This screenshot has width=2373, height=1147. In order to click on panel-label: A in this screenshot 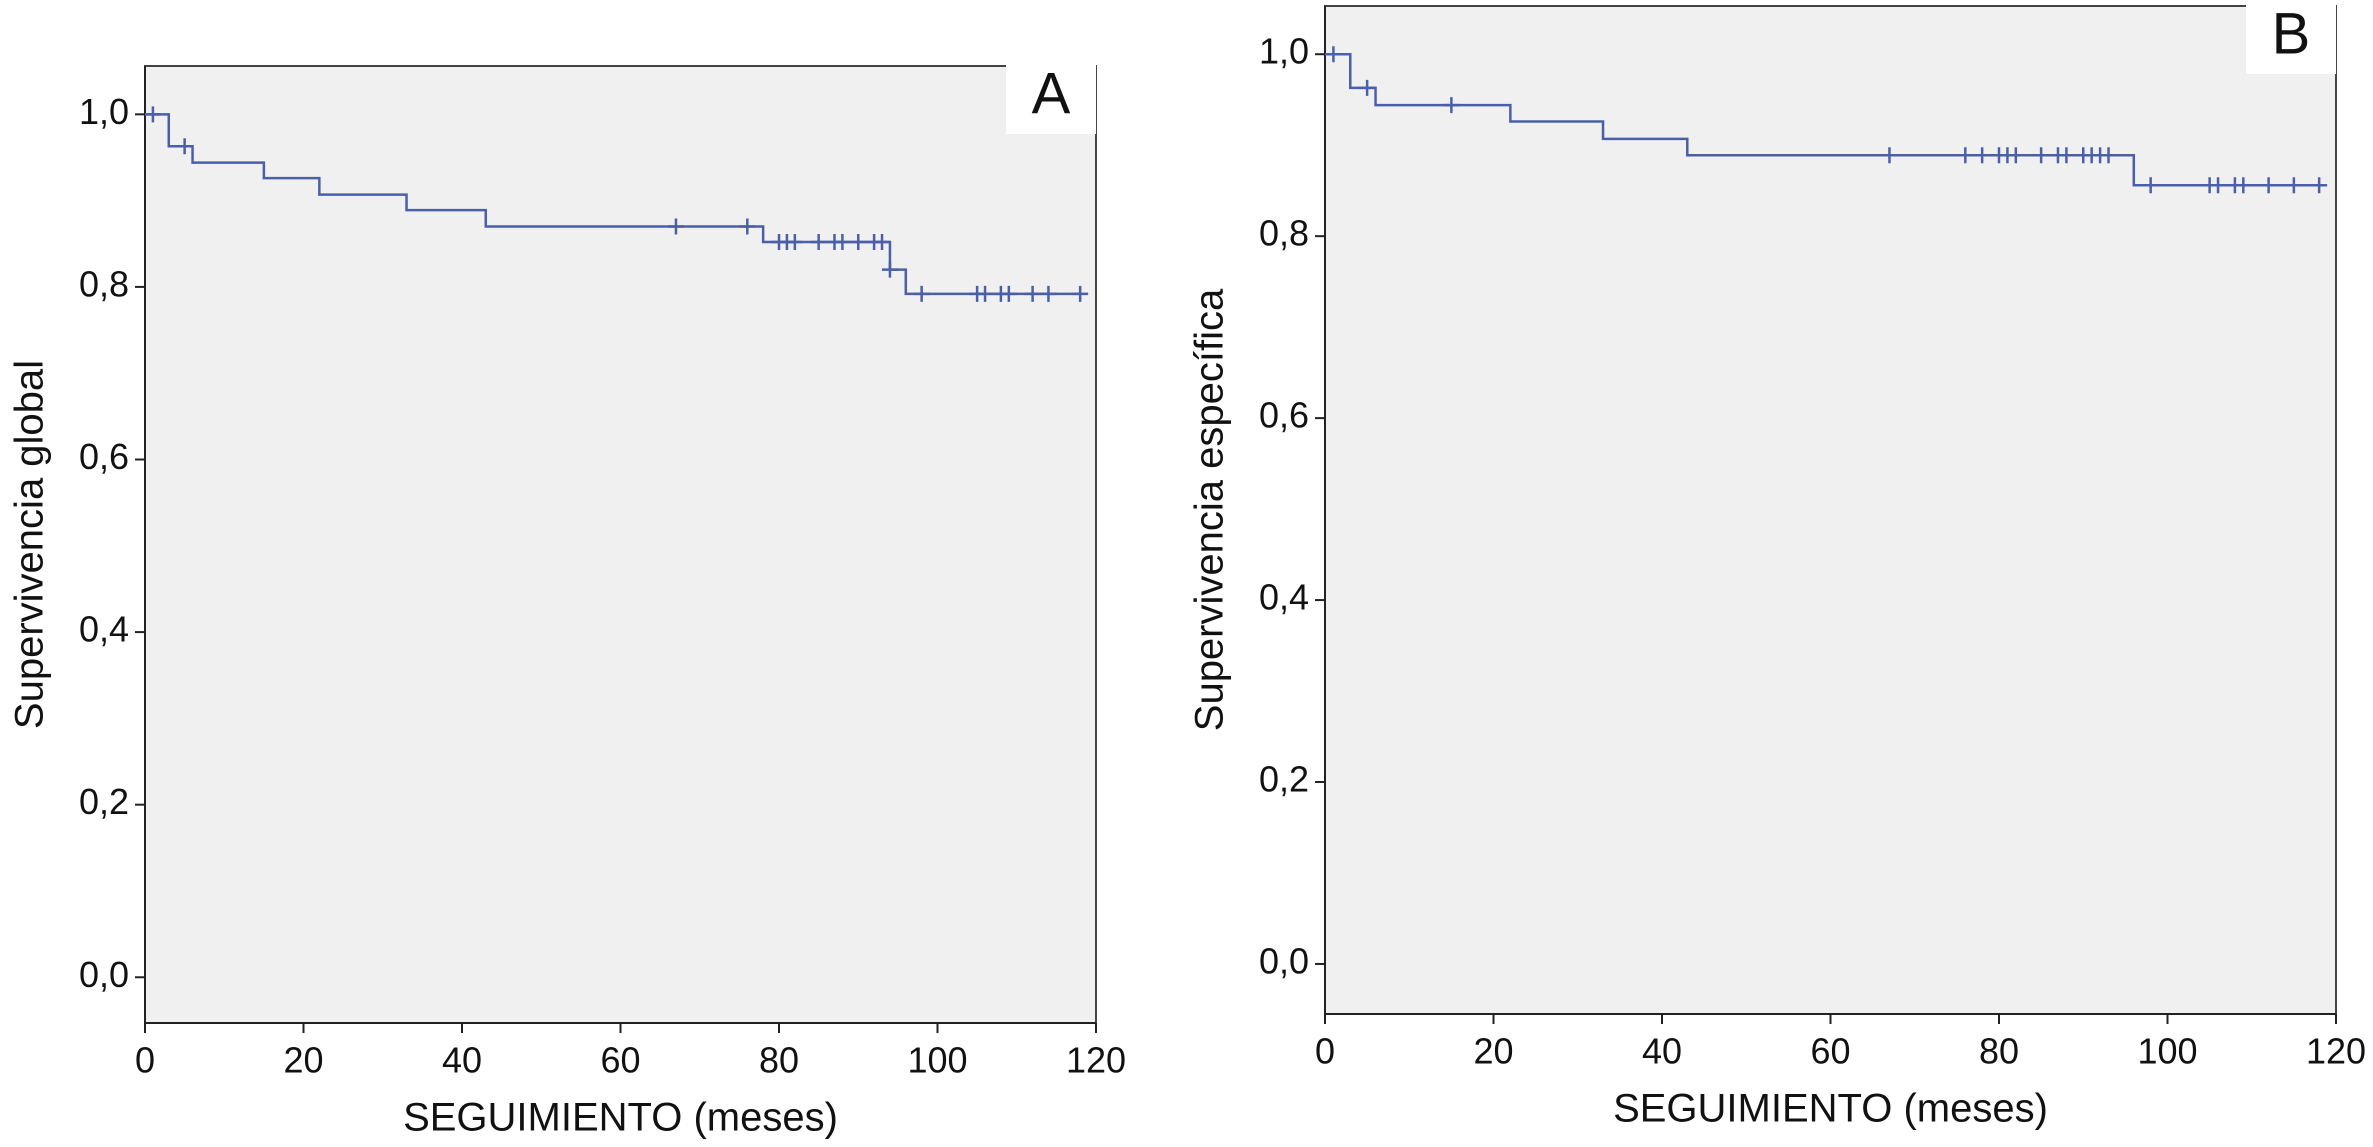, I will do `click(1051, 93)`.